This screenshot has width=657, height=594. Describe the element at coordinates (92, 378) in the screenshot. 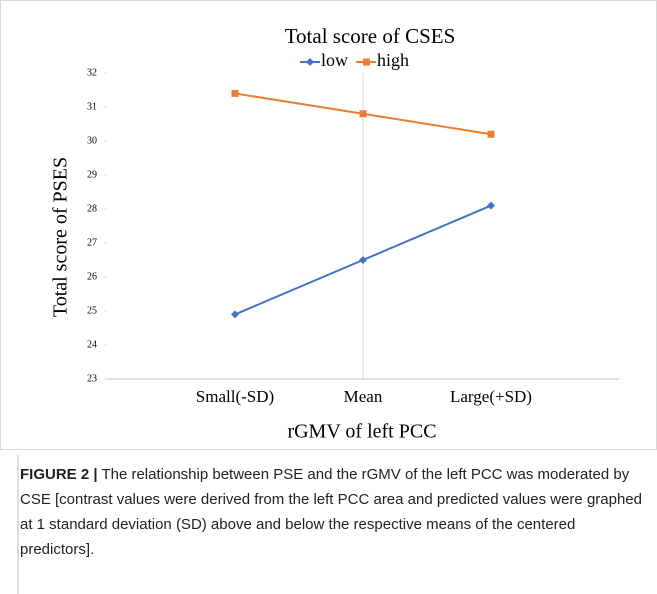

I see `y-tick-label: 23` at that location.